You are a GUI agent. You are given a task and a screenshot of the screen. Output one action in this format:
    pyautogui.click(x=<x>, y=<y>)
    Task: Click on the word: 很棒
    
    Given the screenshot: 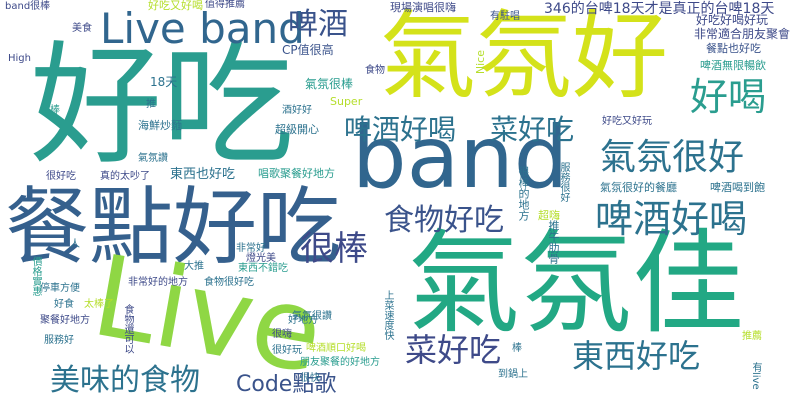 What is the action you would take?
    pyautogui.click(x=334, y=249)
    